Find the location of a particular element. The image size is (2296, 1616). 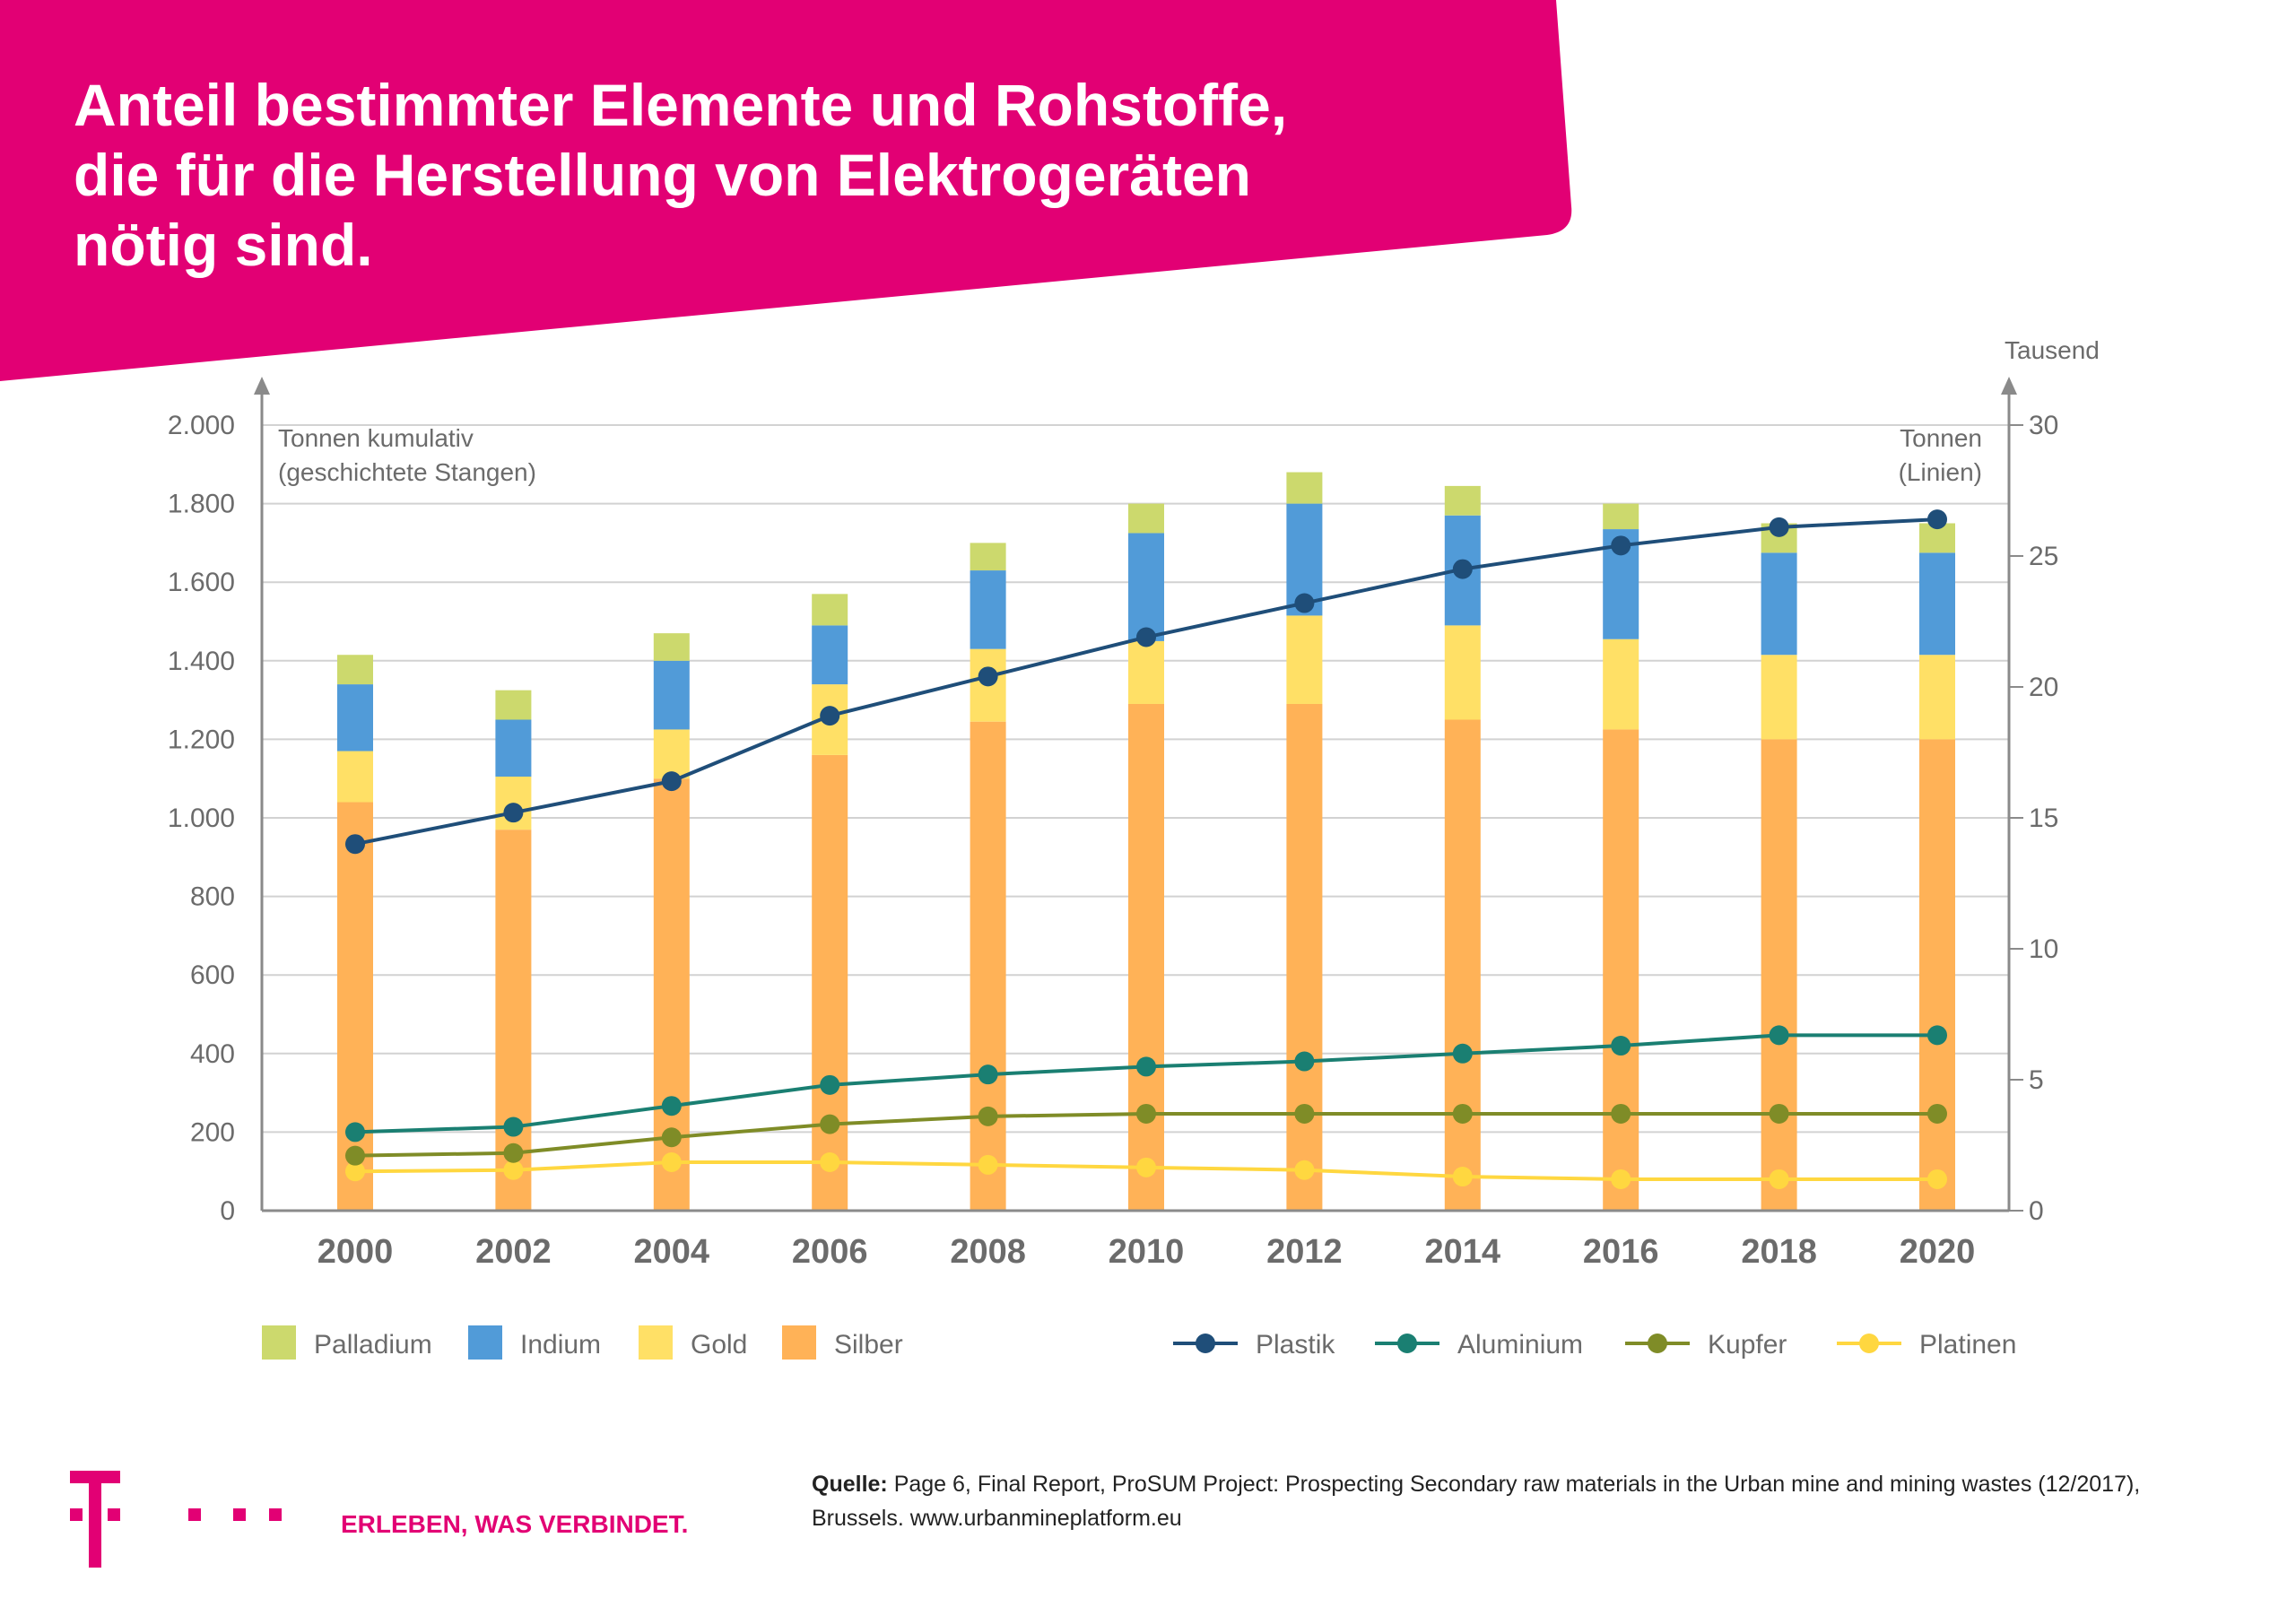

left-tick-label: 2.000 is located at coordinates (201, 425).